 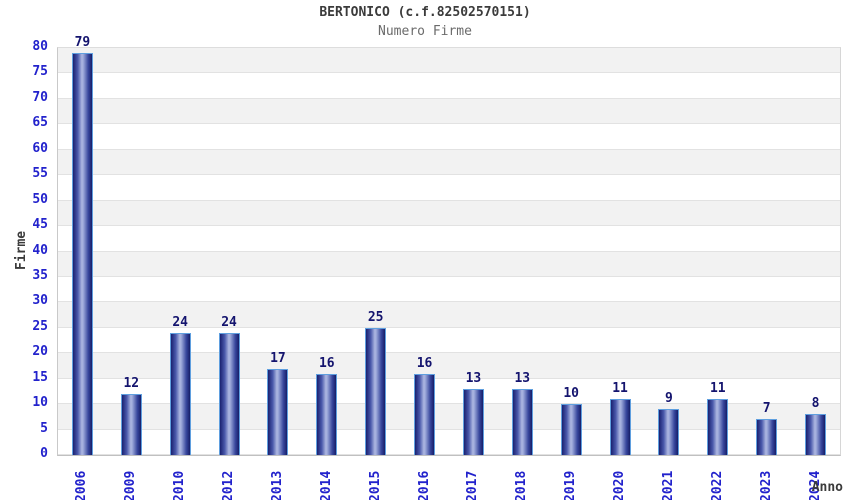 I want to click on y-tick-70: 70, so click(x=40, y=97).